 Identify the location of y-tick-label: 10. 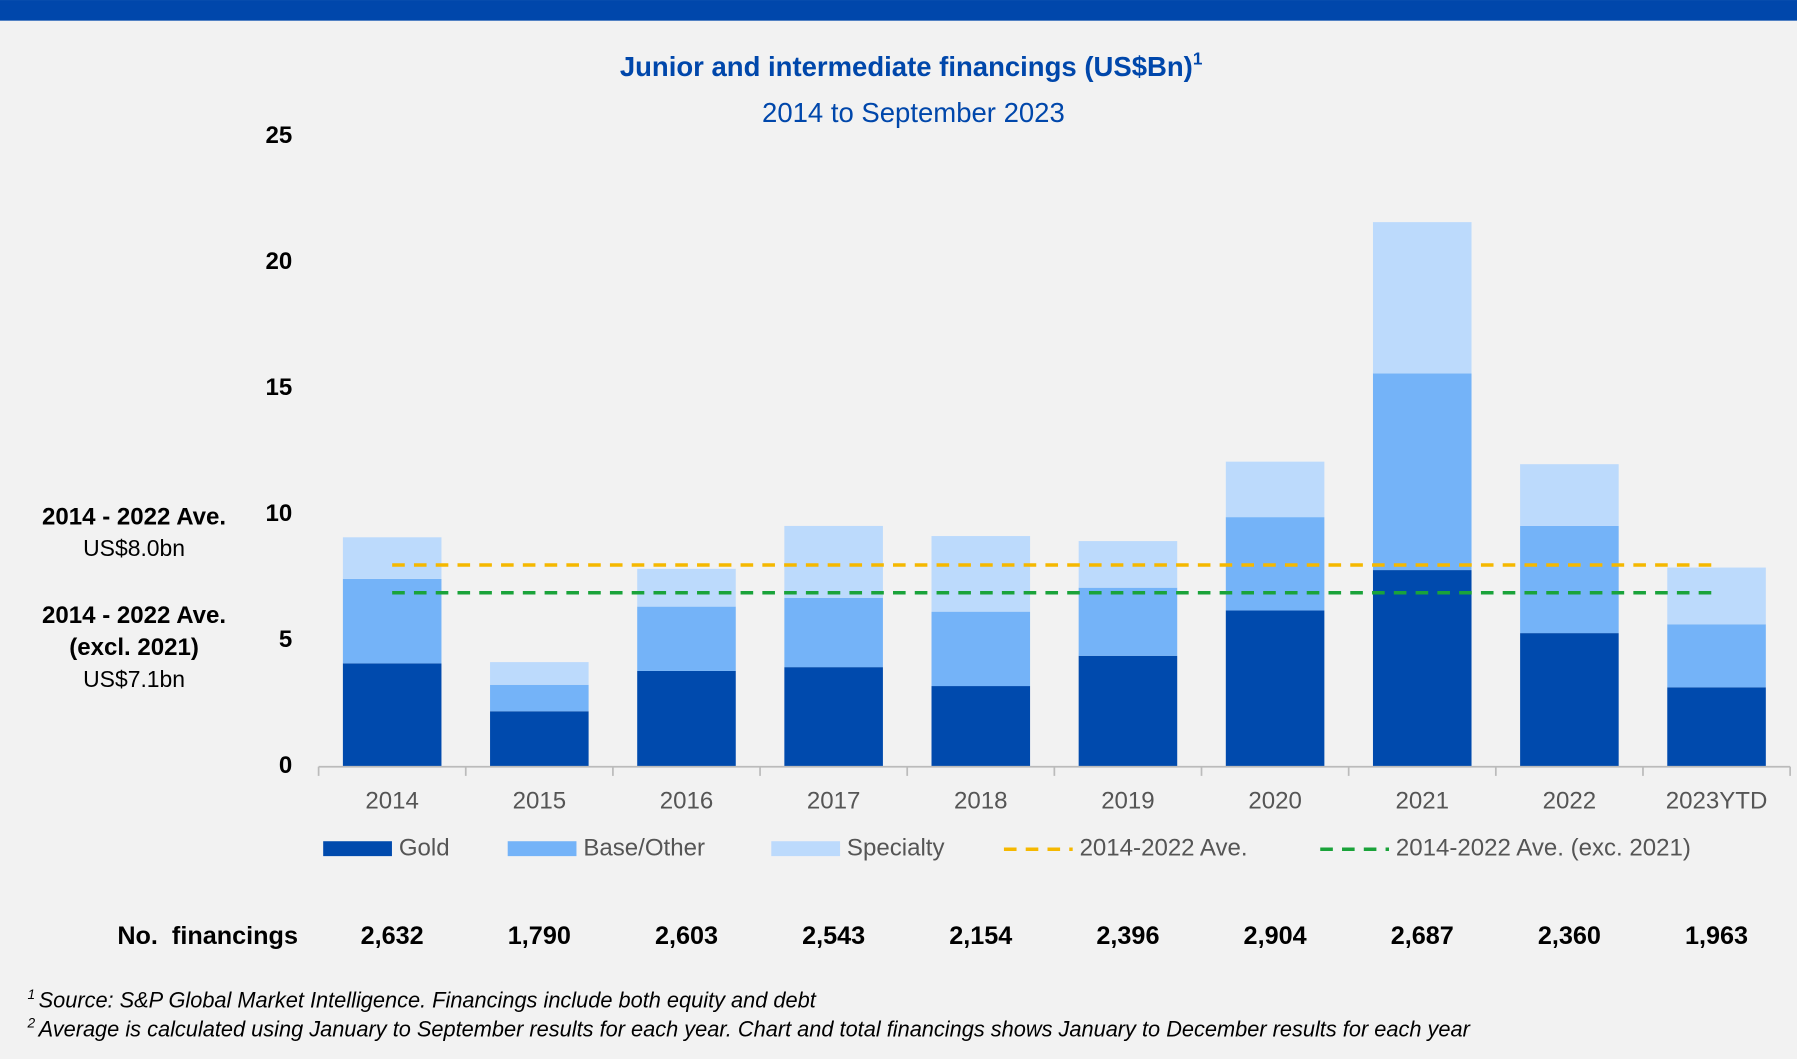
(278, 513).